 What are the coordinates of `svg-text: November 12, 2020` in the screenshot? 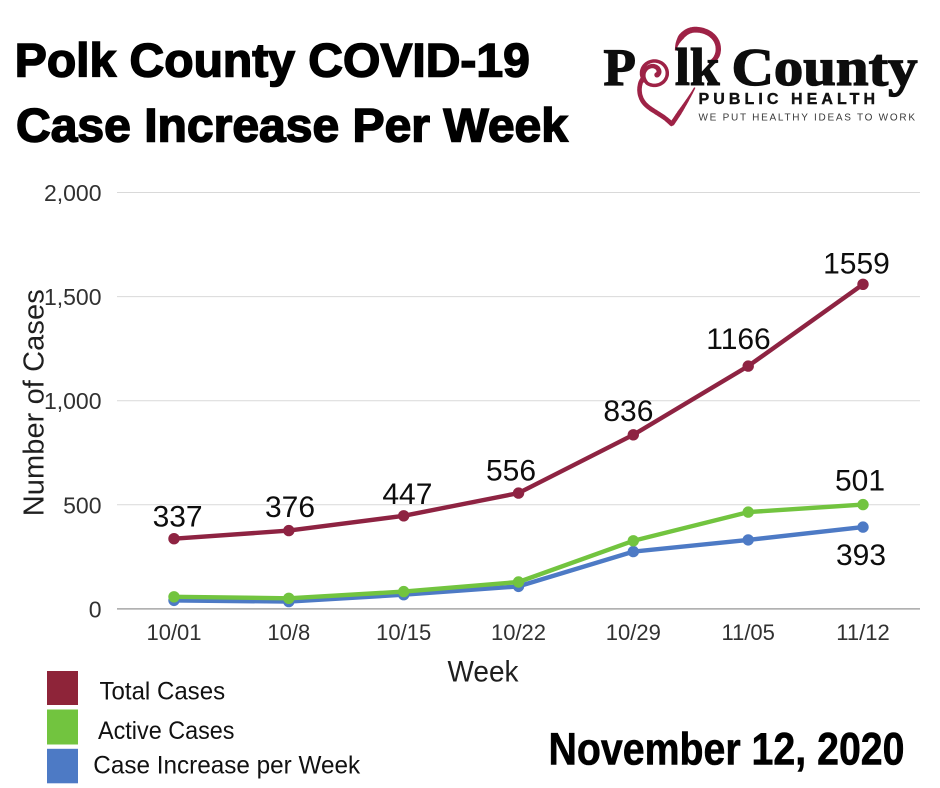 It's located at (727, 749).